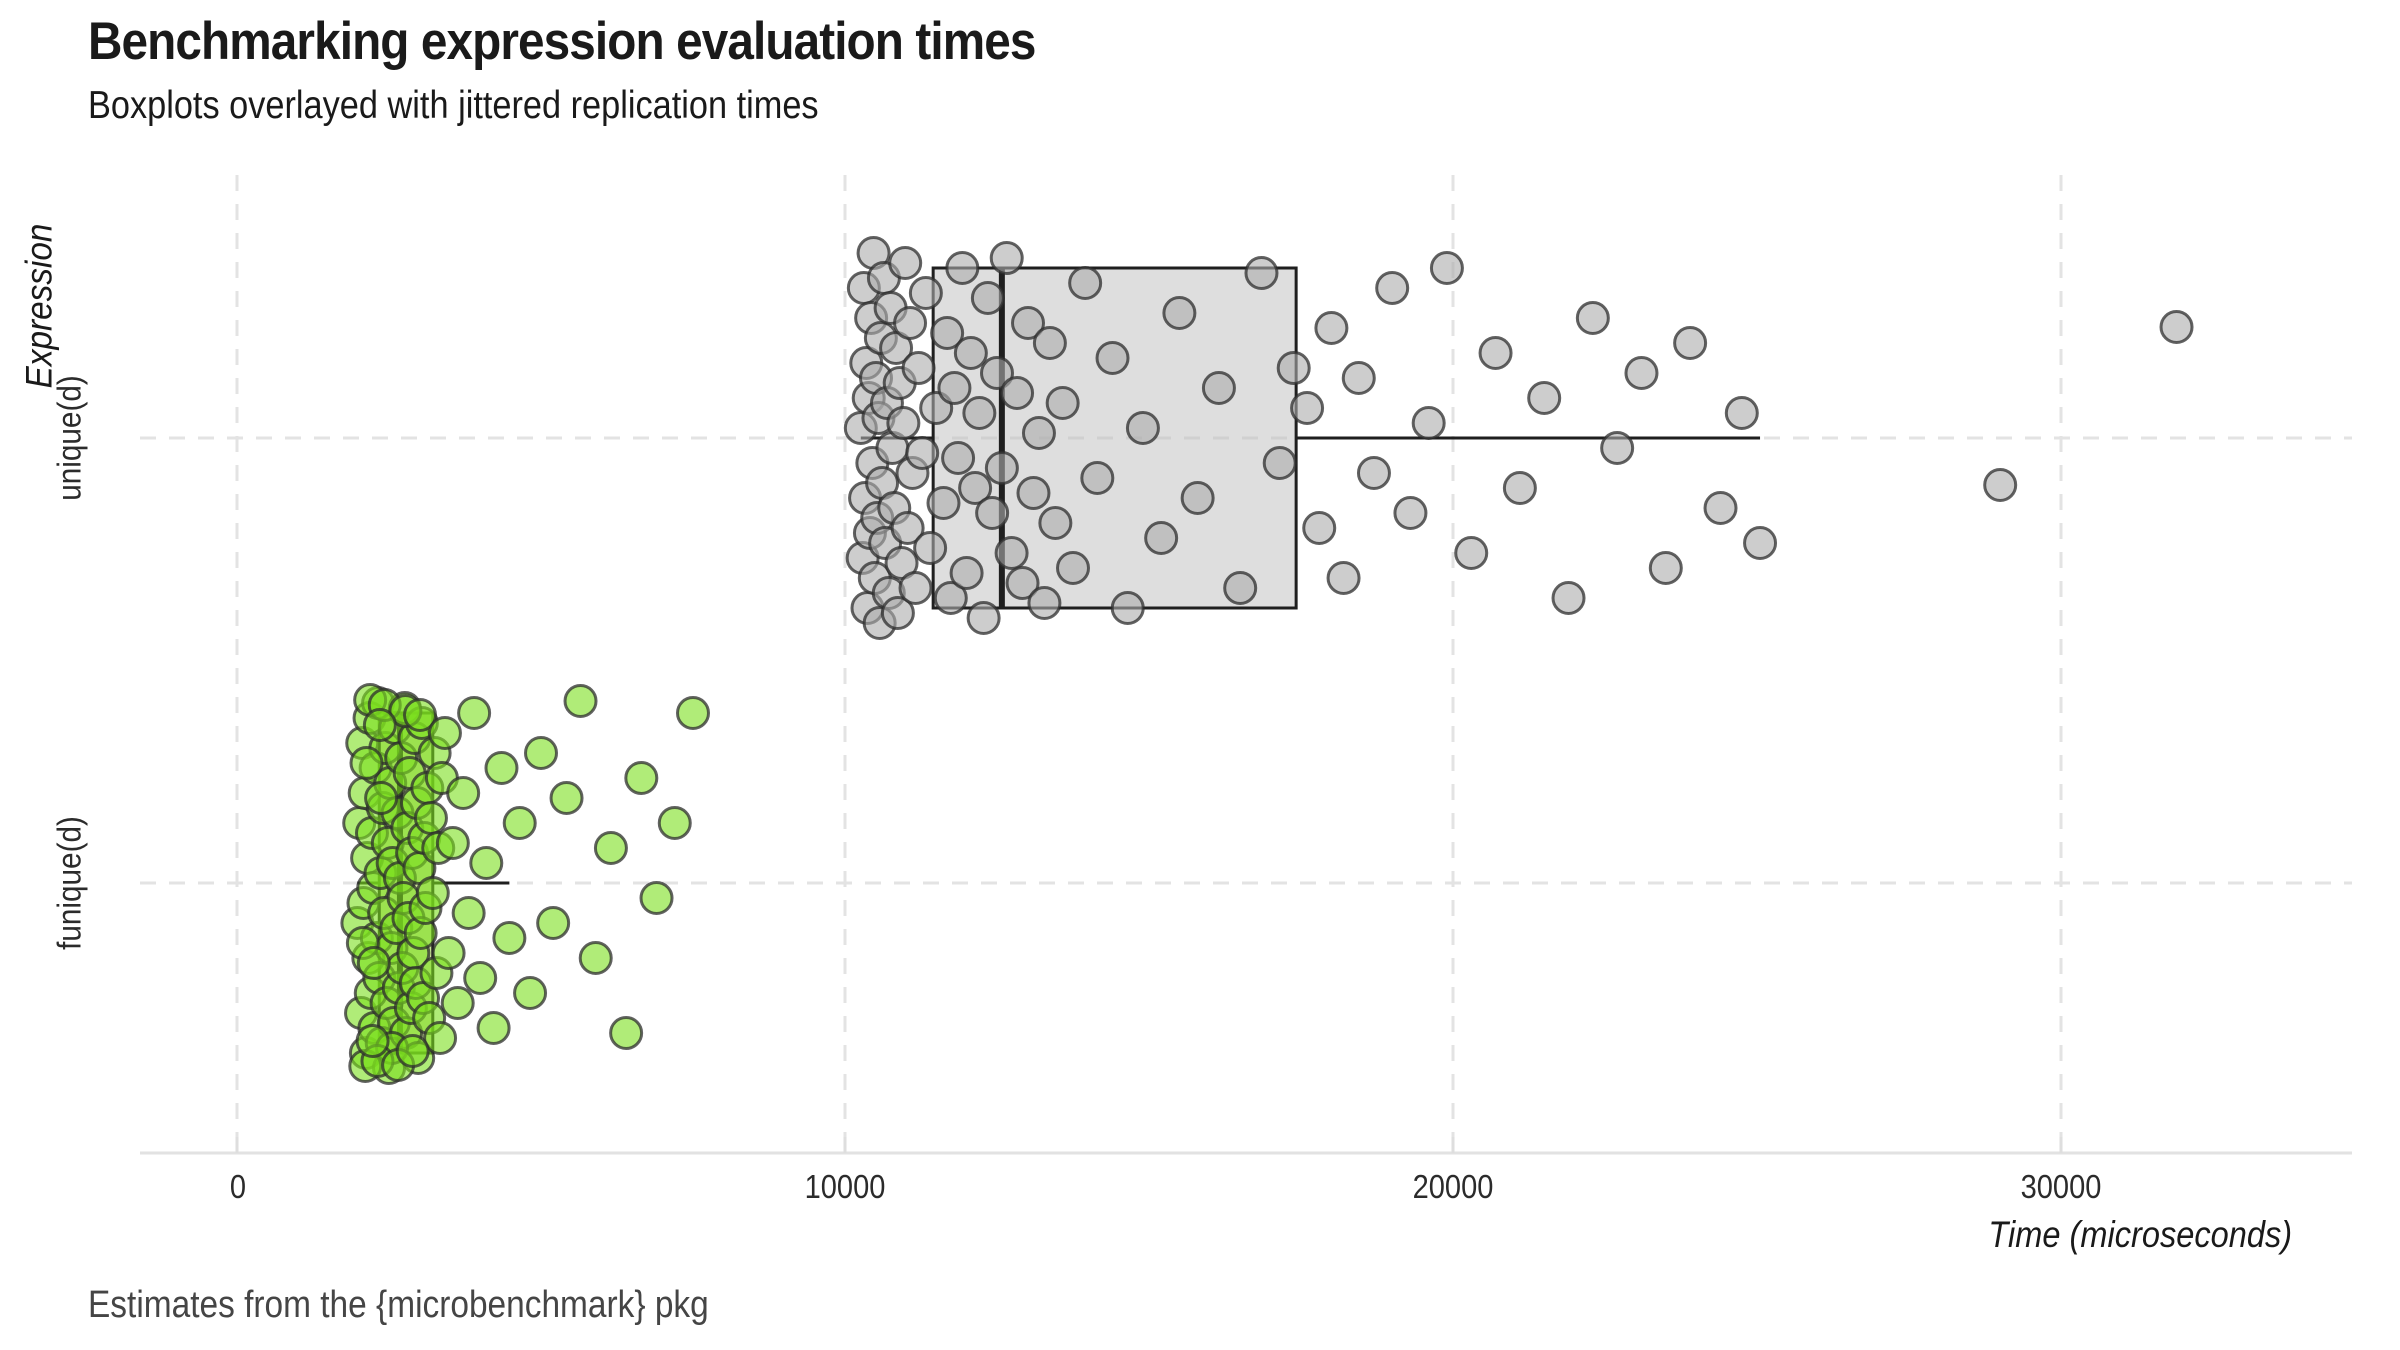  What do you see at coordinates (2140, 1234) in the screenshot?
I see `x-axis-title: Time (microseconds)` at bounding box center [2140, 1234].